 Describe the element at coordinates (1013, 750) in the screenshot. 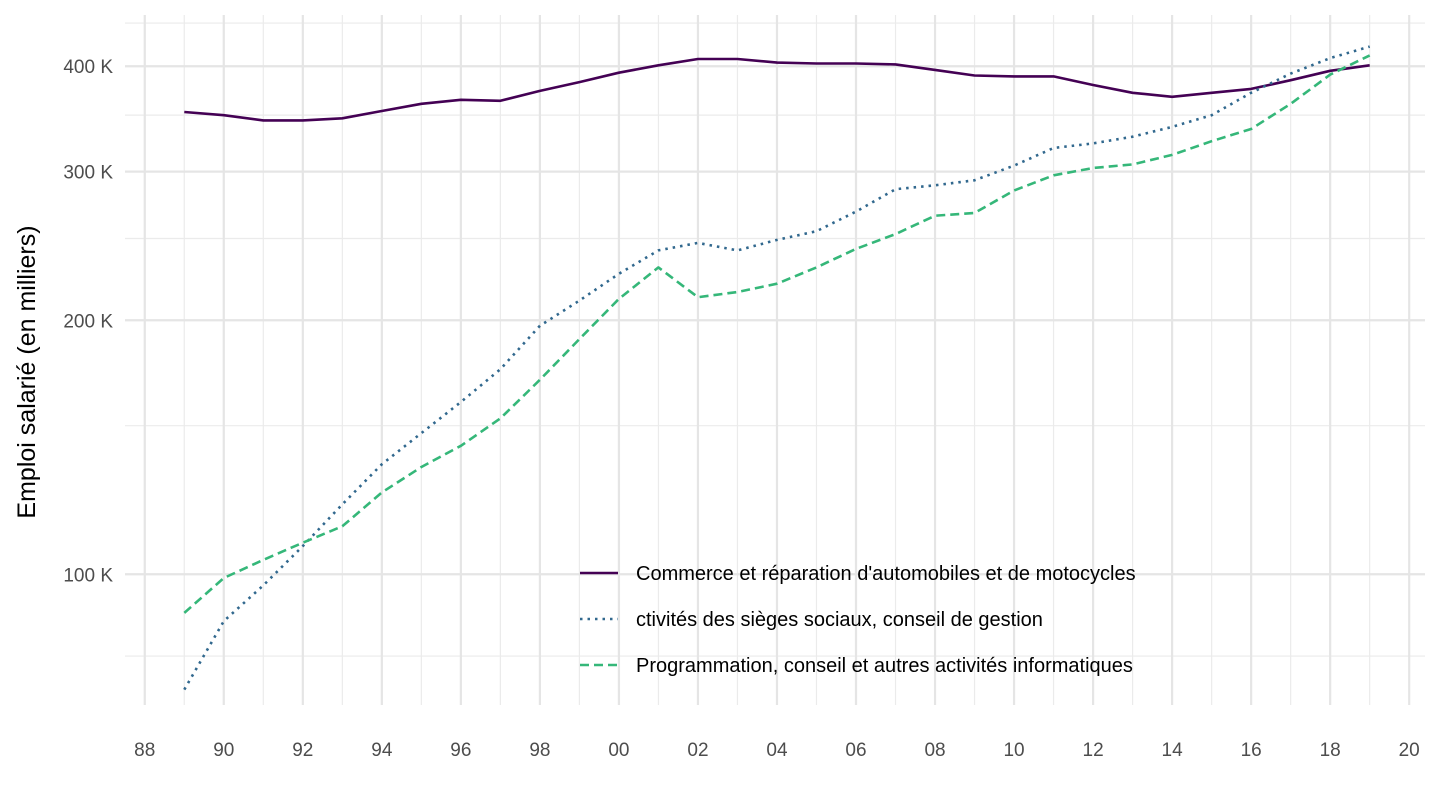

I see `x-tick-label: 10` at that location.